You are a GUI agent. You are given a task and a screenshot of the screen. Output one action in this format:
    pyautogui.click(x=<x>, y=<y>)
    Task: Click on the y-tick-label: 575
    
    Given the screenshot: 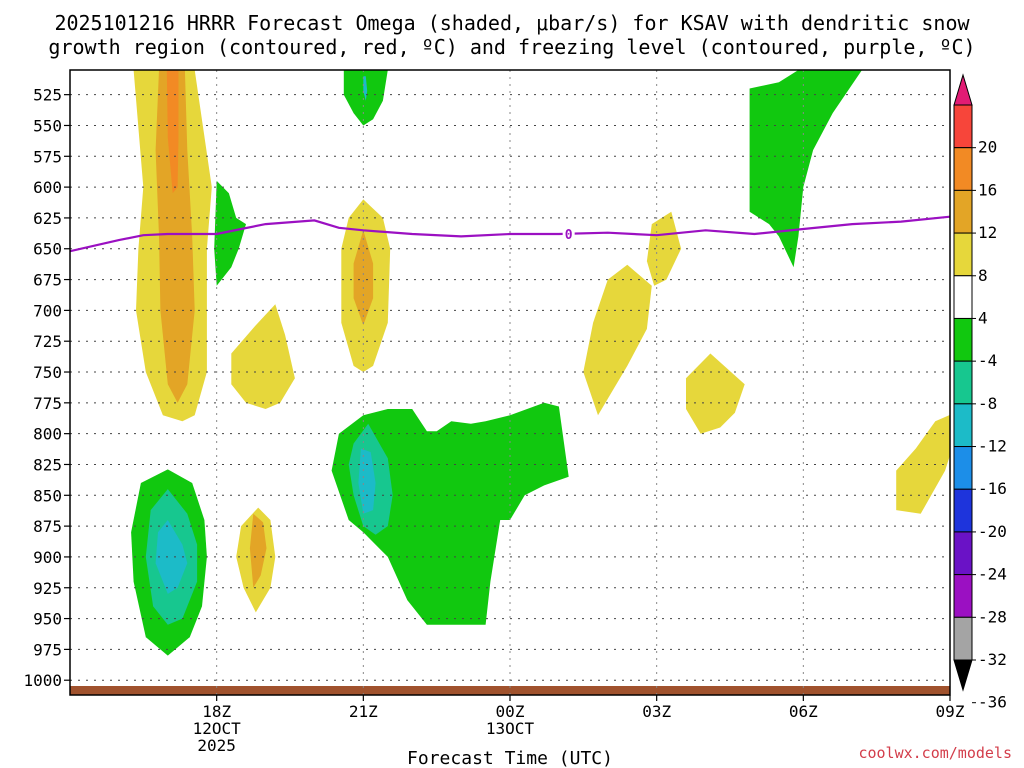 What is the action you would take?
    pyautogui.click(x=47, y=156)
    